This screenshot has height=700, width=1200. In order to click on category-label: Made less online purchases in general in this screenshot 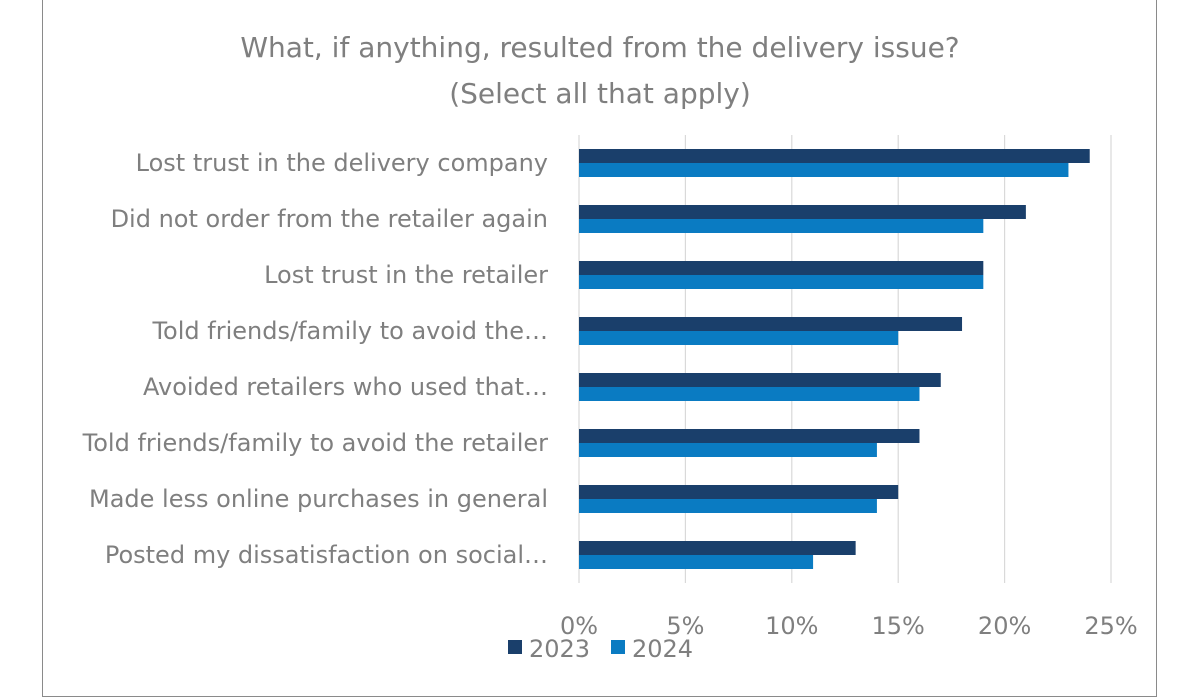, I will do `click(318, 499)`.